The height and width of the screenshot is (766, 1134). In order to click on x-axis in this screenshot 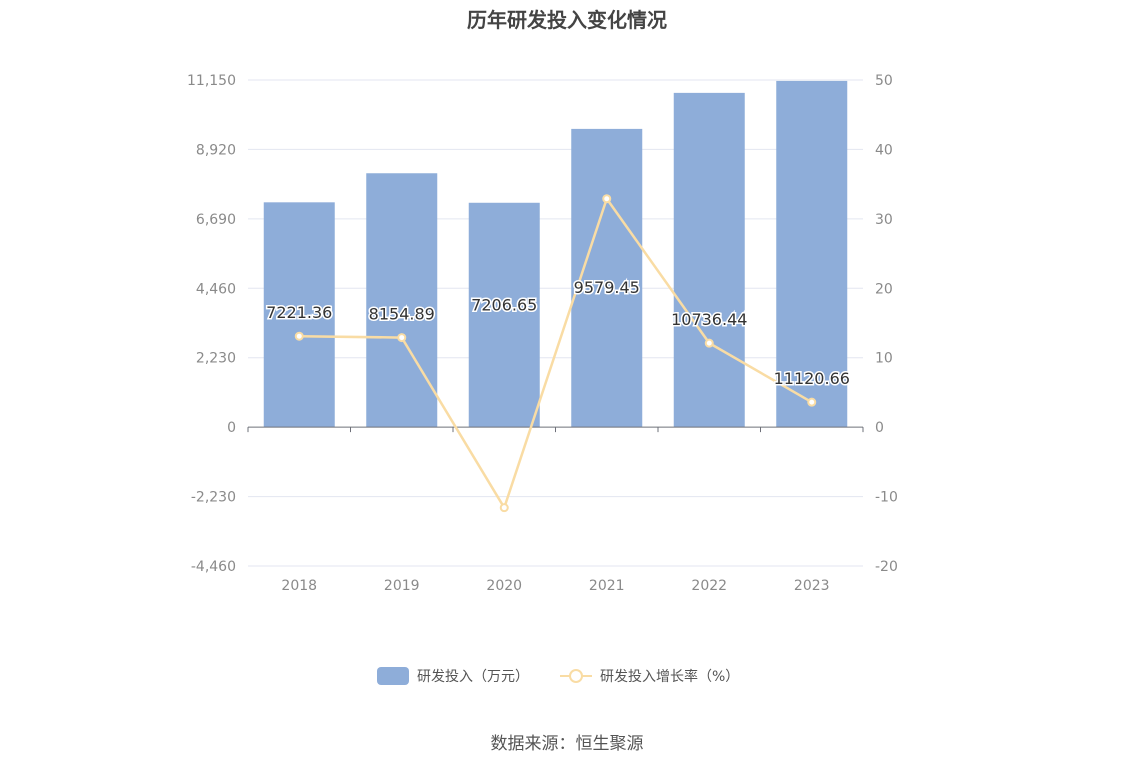, I will do `click(555, 429)`.